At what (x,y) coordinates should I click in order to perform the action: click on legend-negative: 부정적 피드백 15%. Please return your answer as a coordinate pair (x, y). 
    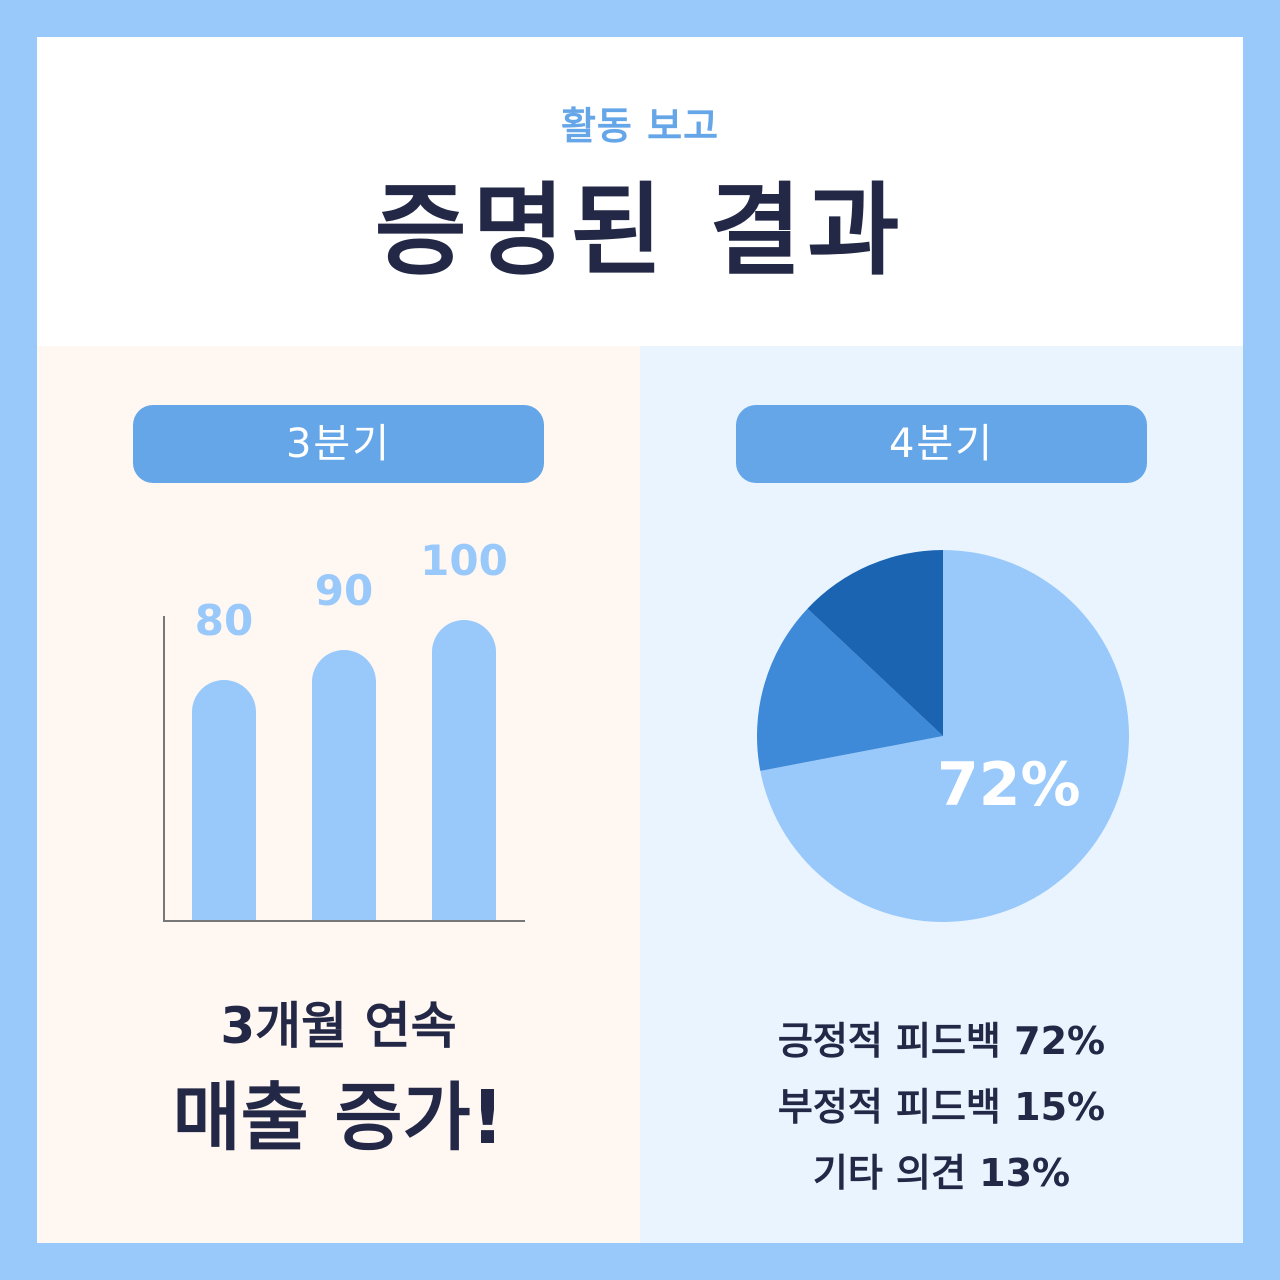
    Looking at the image, I should click on (941, 1107).